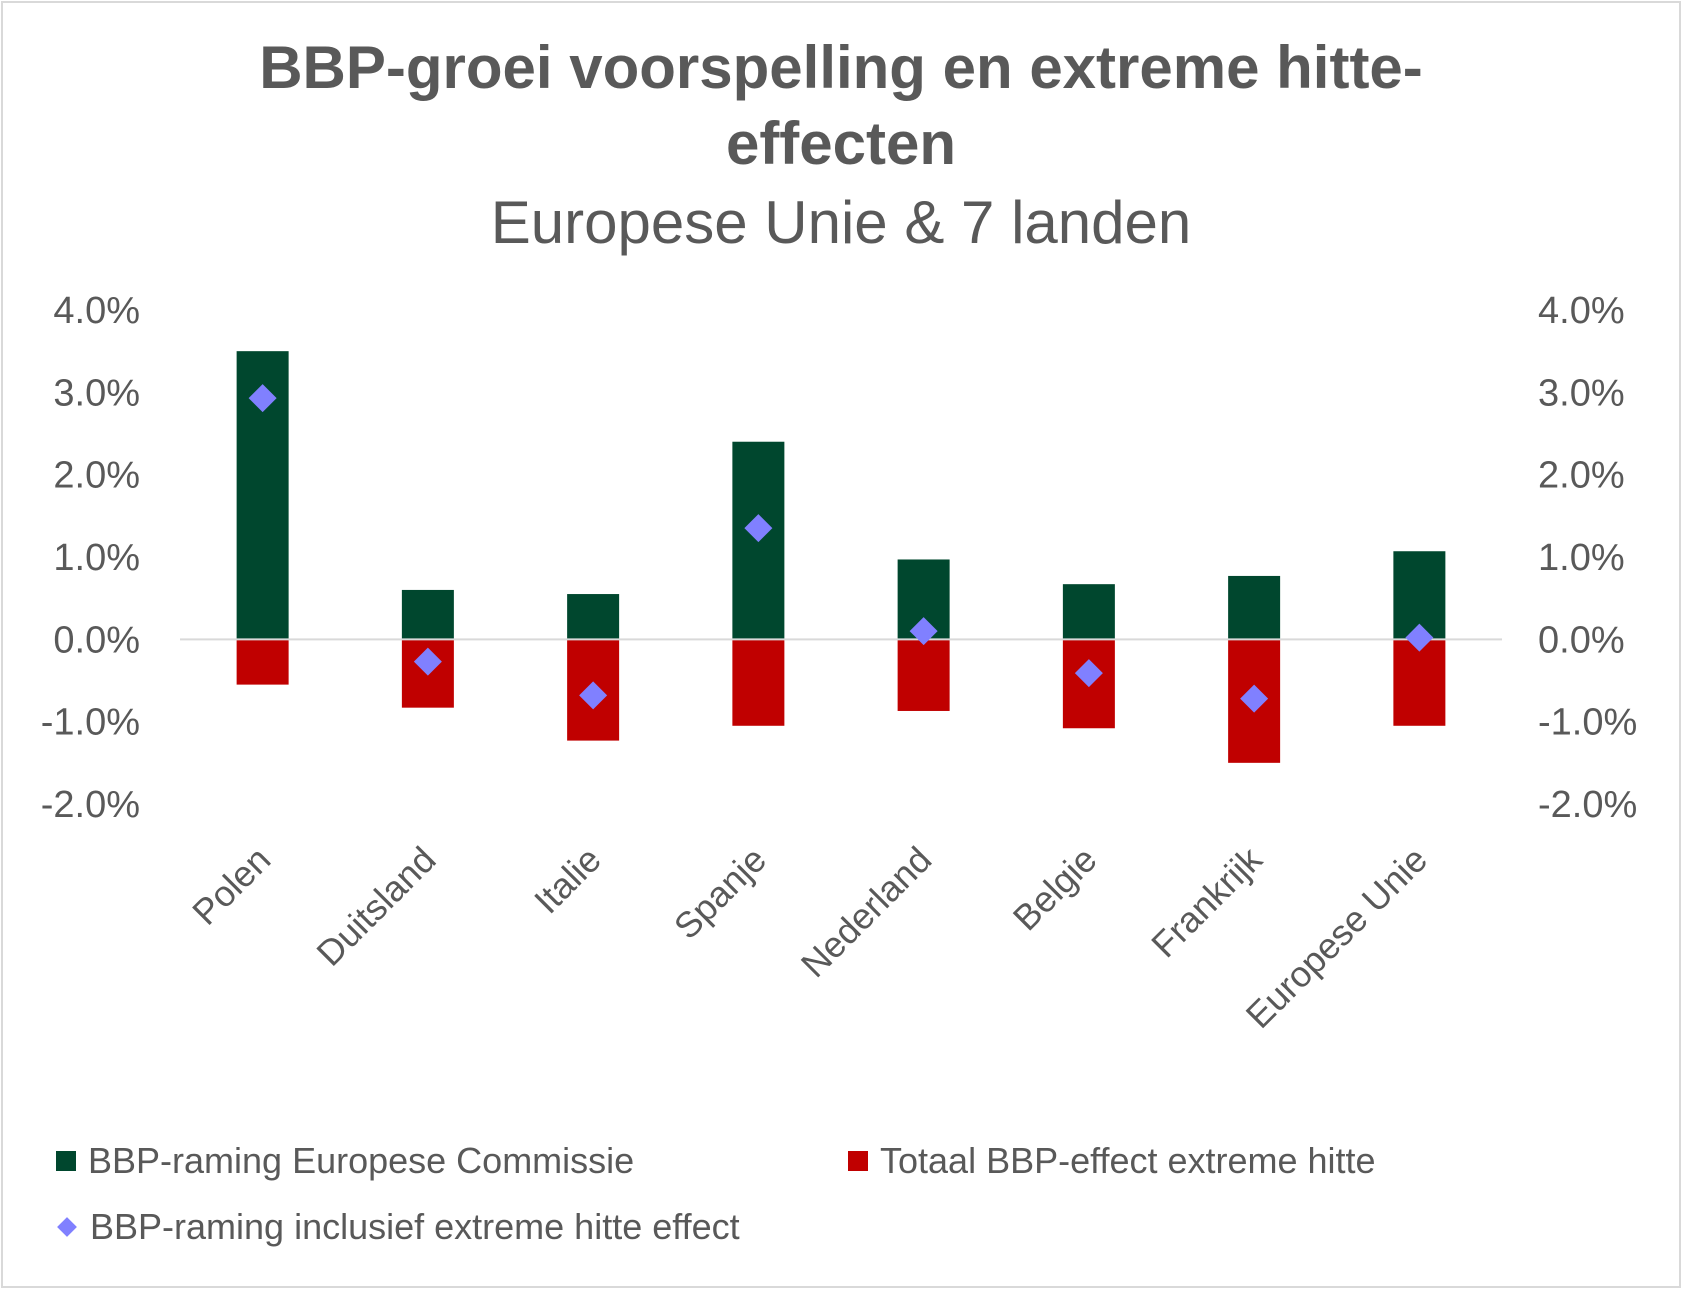 The height and width of the screenshot is (1289, 1682). I want to click on chart-title-line1: BBP-groei voorspelling en extreme hitte-, so click(841, 67).